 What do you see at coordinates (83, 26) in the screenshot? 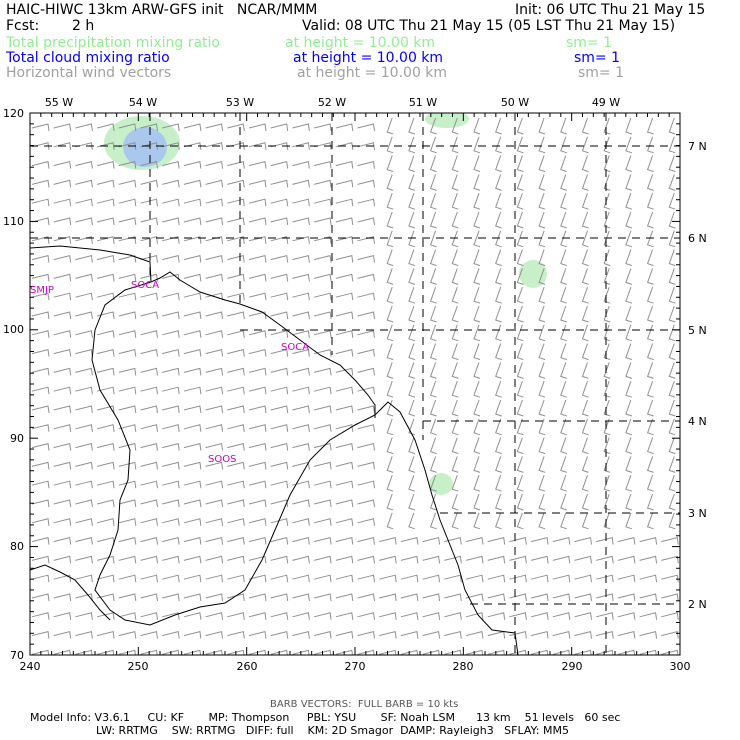
I see `forecast-hour: 2 h` at bounding box center [83, 26].